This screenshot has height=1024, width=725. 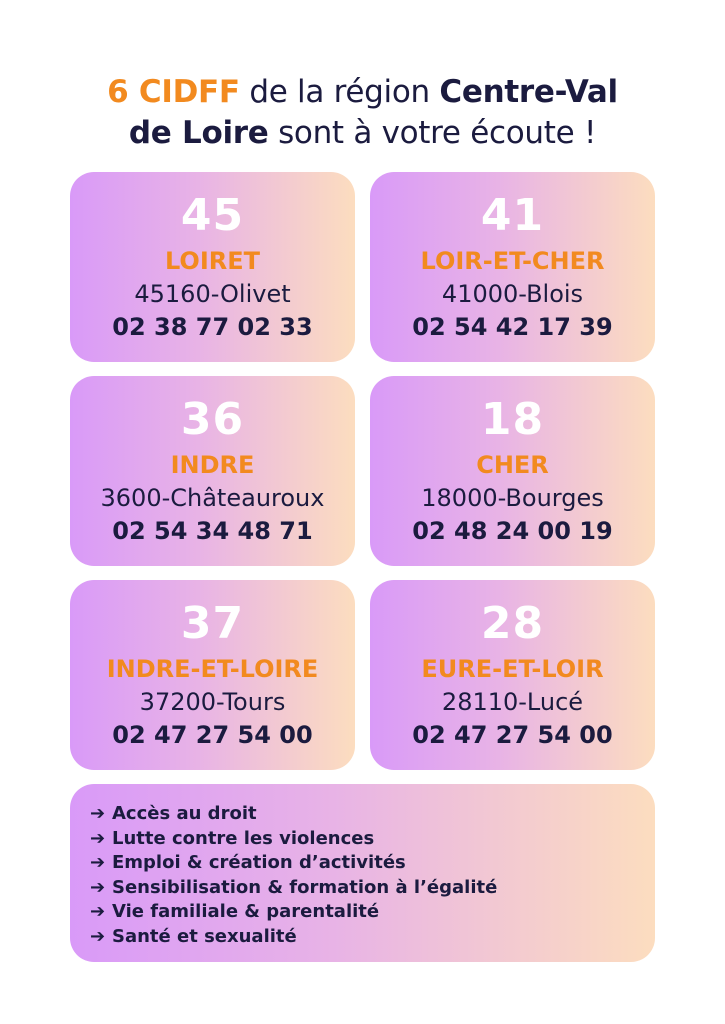 I want to click on office-city: 41000-Blois, so click(x=512, y=294).